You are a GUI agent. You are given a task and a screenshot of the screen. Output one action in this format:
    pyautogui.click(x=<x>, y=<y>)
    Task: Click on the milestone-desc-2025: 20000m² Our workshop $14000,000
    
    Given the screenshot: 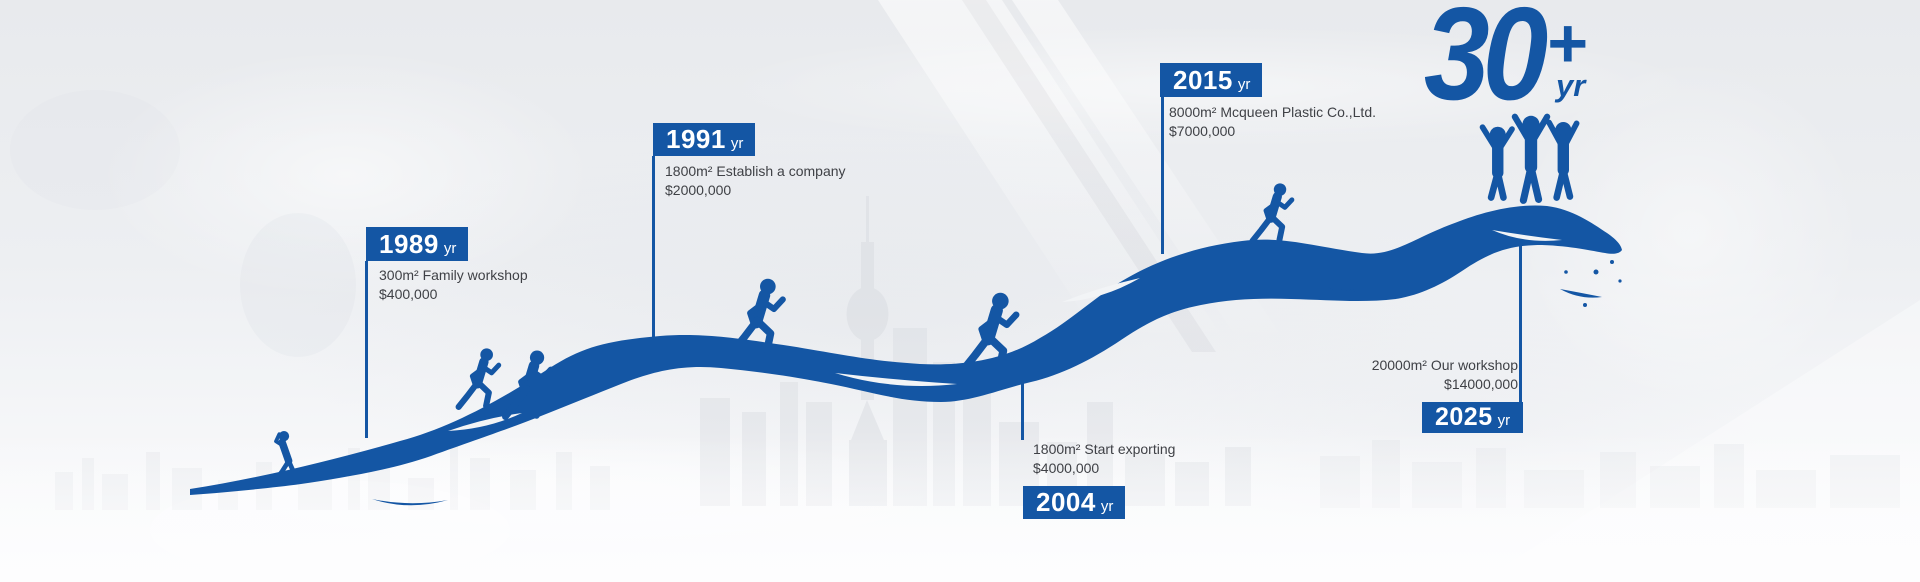 What is the action you would take?
    pyautogui.click(x=1408, y=375)
    